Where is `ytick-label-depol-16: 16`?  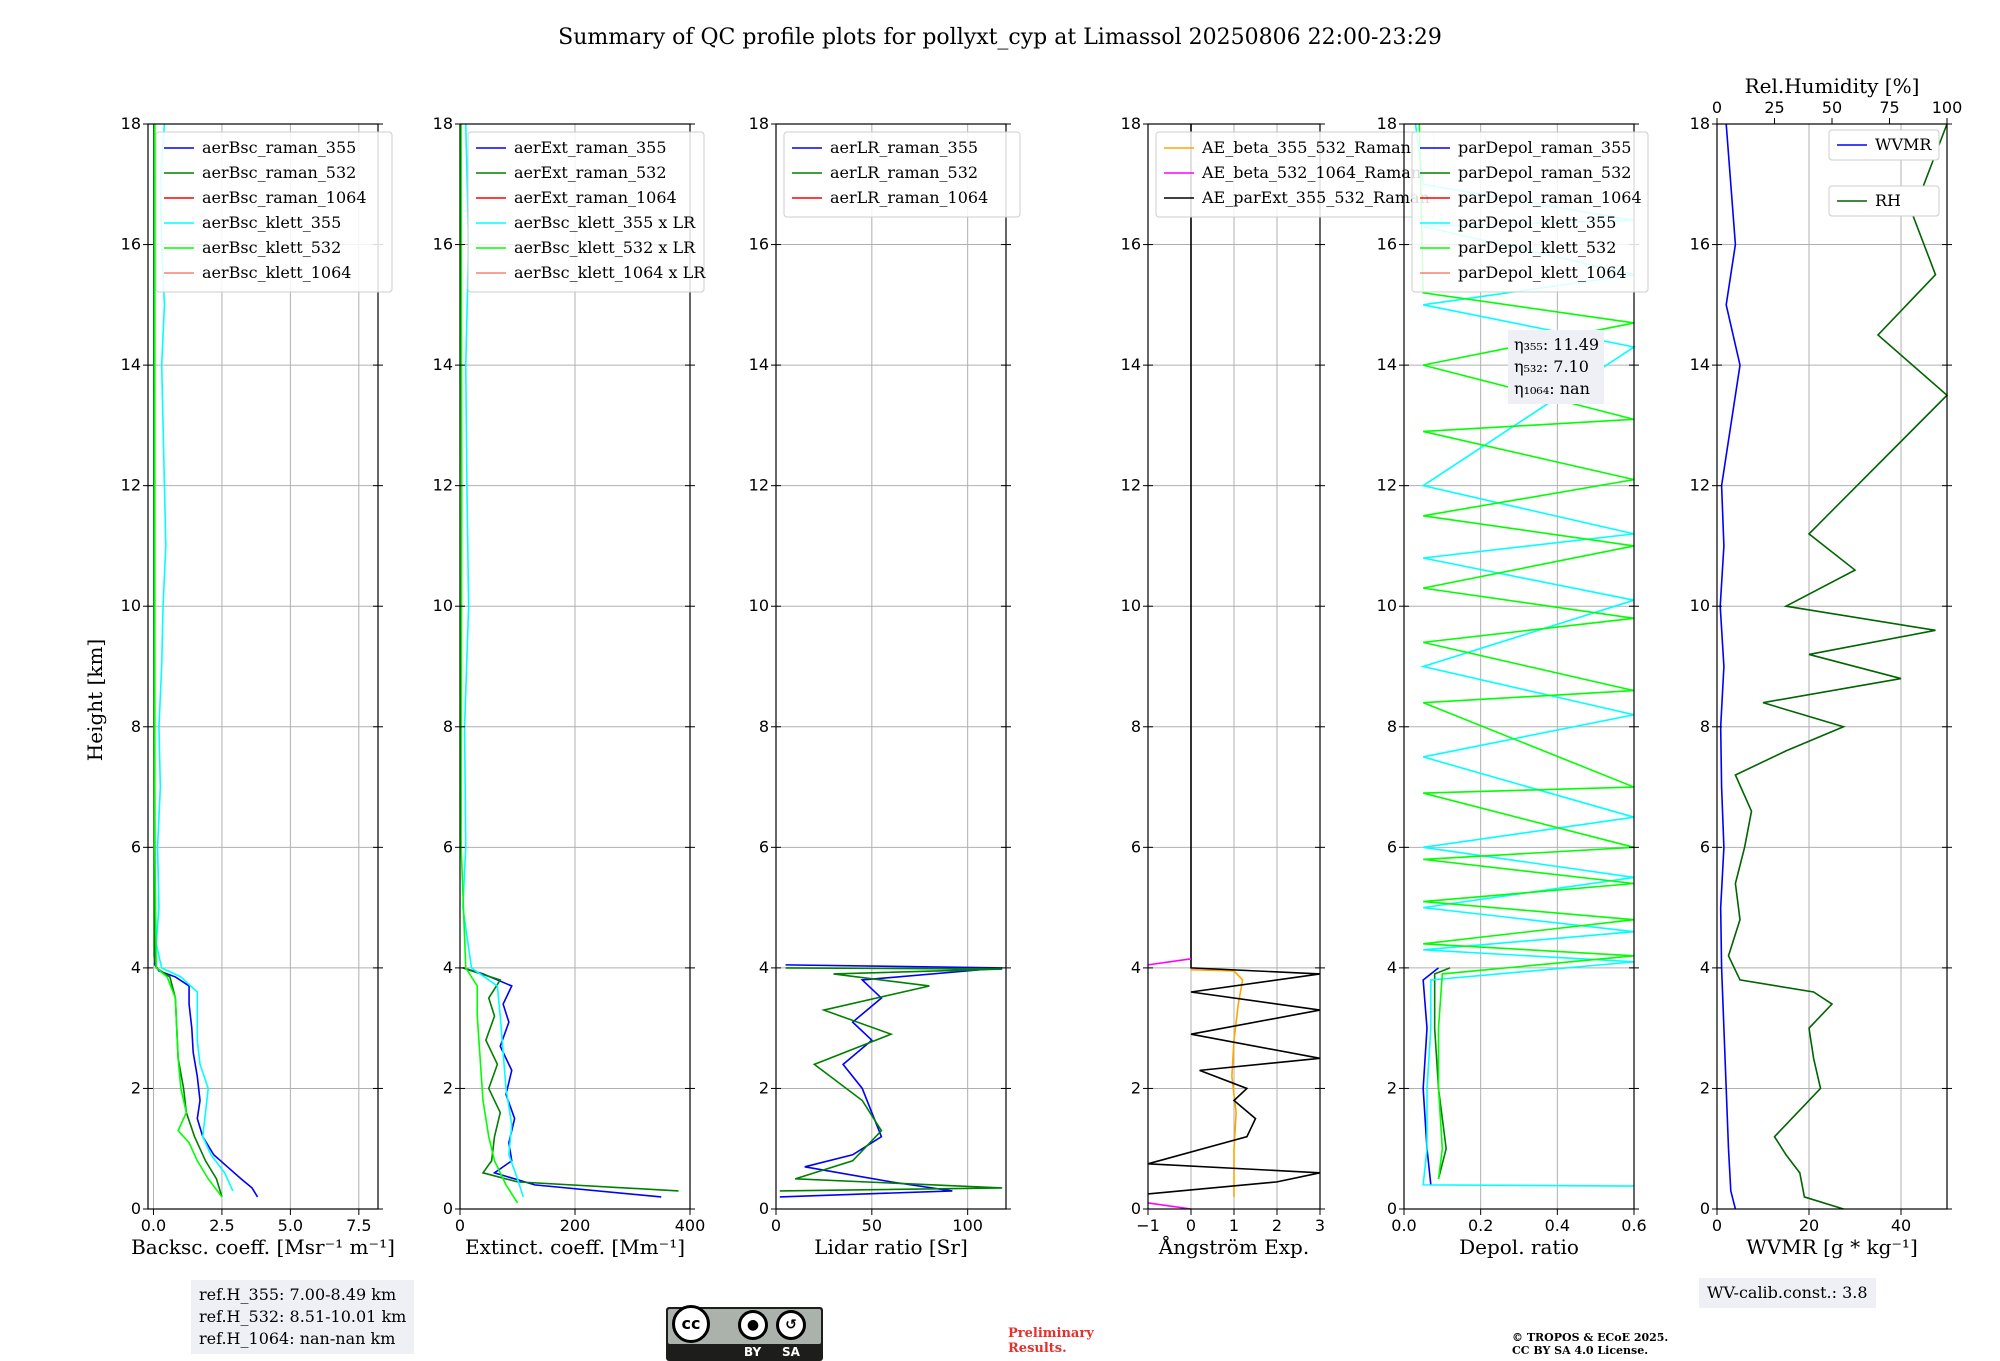
ytick-label-depol-16: 16 is located at coordinates (1387, 244).